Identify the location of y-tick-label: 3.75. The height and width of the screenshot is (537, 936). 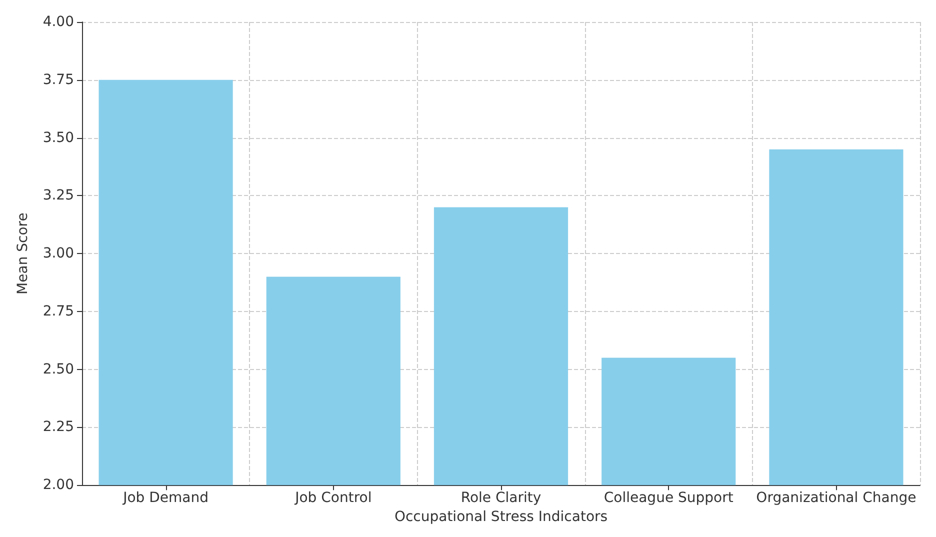
(58, 80).